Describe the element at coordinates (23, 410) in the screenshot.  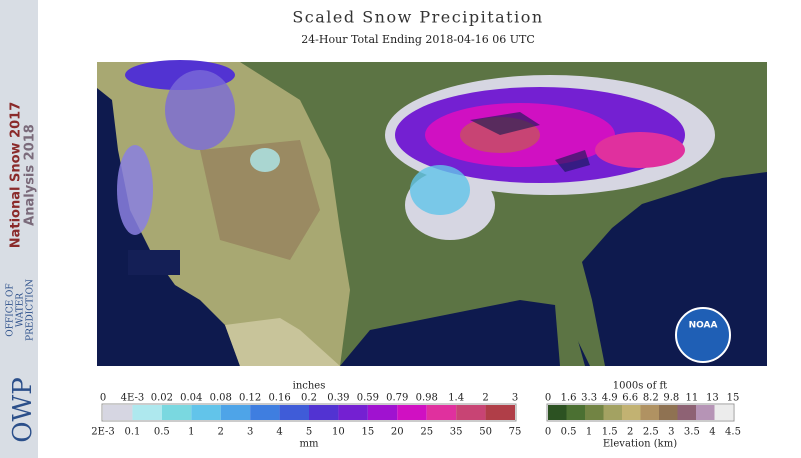
I see `owp-logo: OWP` at that location.